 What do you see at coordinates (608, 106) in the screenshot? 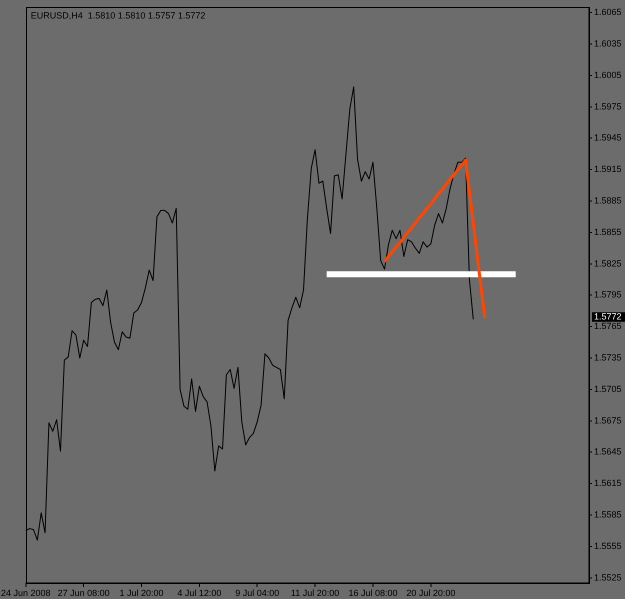
I see `y-tick-label: 1.5975` at bounding box center [608, 106].